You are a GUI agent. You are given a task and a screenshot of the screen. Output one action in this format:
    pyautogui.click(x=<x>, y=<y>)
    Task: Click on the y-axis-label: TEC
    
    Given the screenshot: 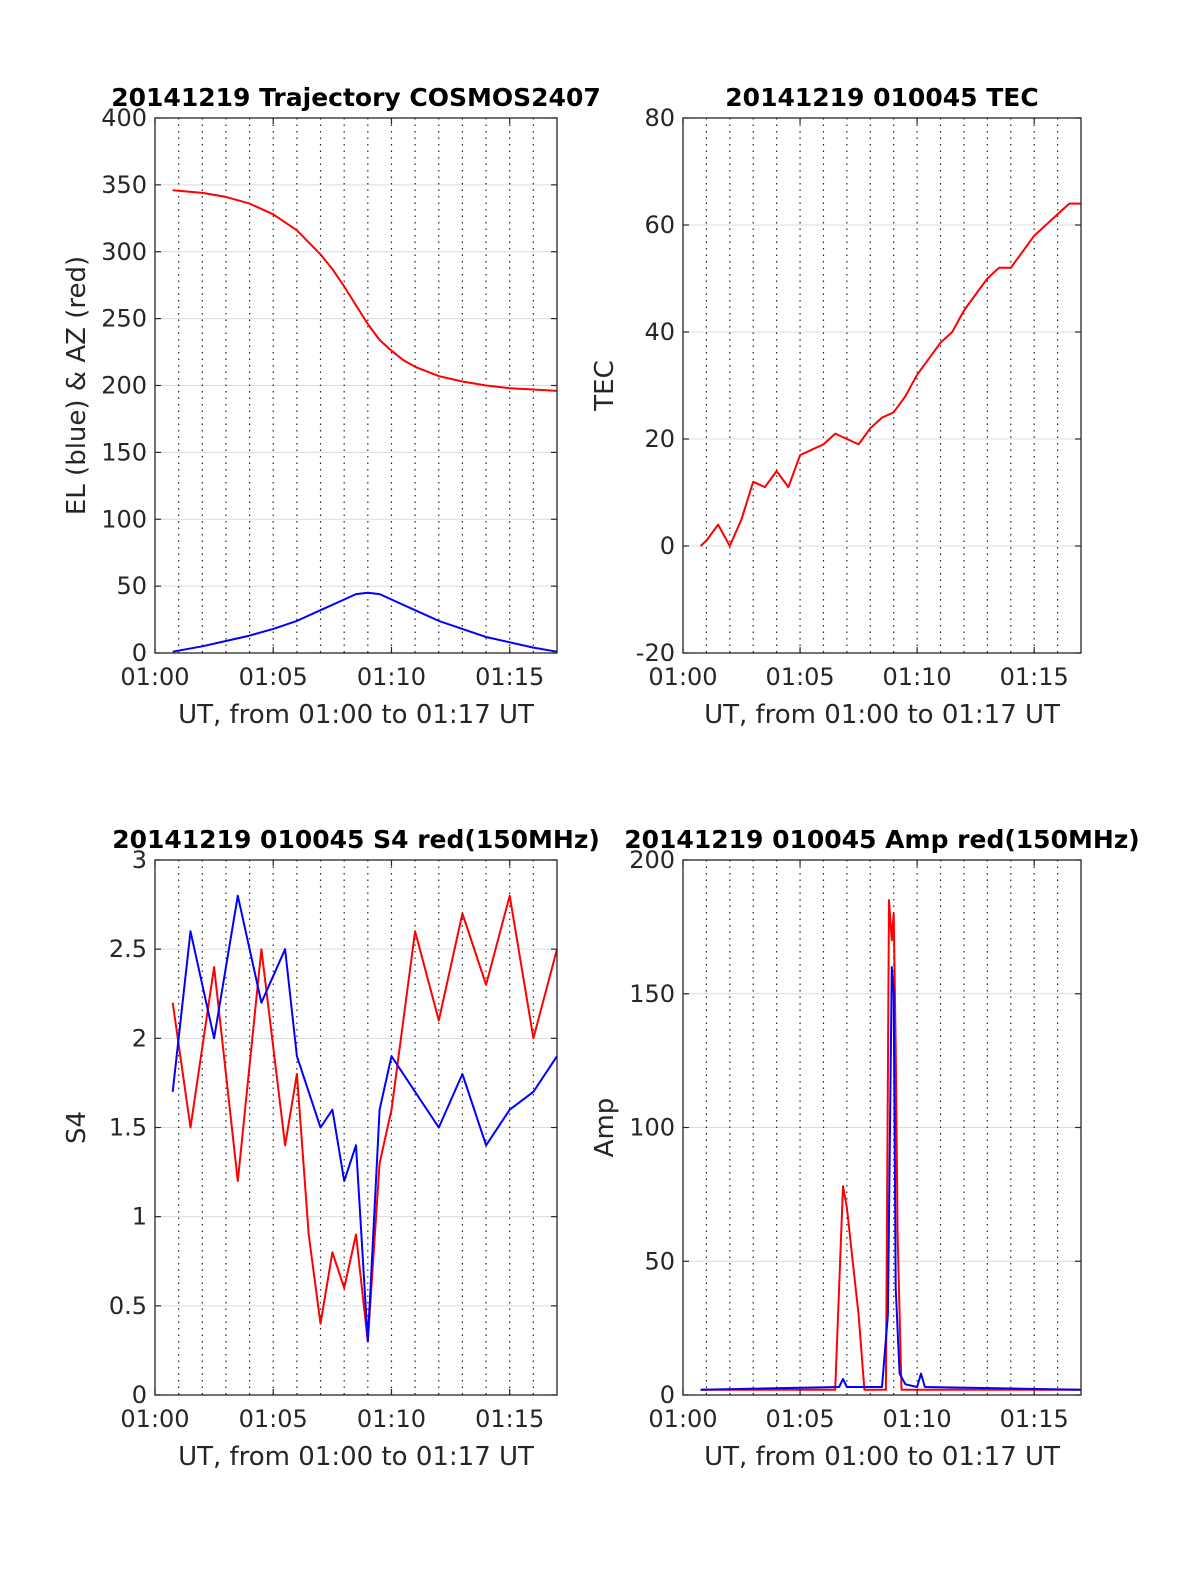 What is the action you would take?
    pyautogui.click(x=605, y=385)
    